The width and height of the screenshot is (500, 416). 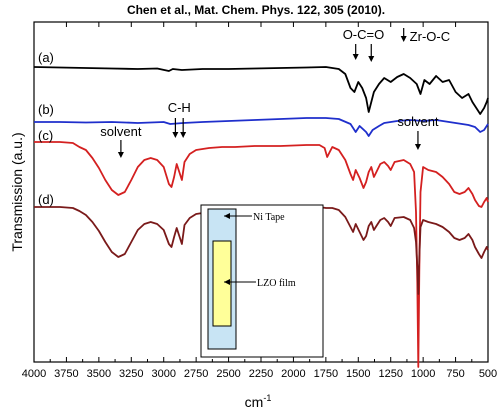 What do you see at coordinates (179, 107) in the screenshot?
I see `annotation-4: C-H` at bounding box center [179, 107].